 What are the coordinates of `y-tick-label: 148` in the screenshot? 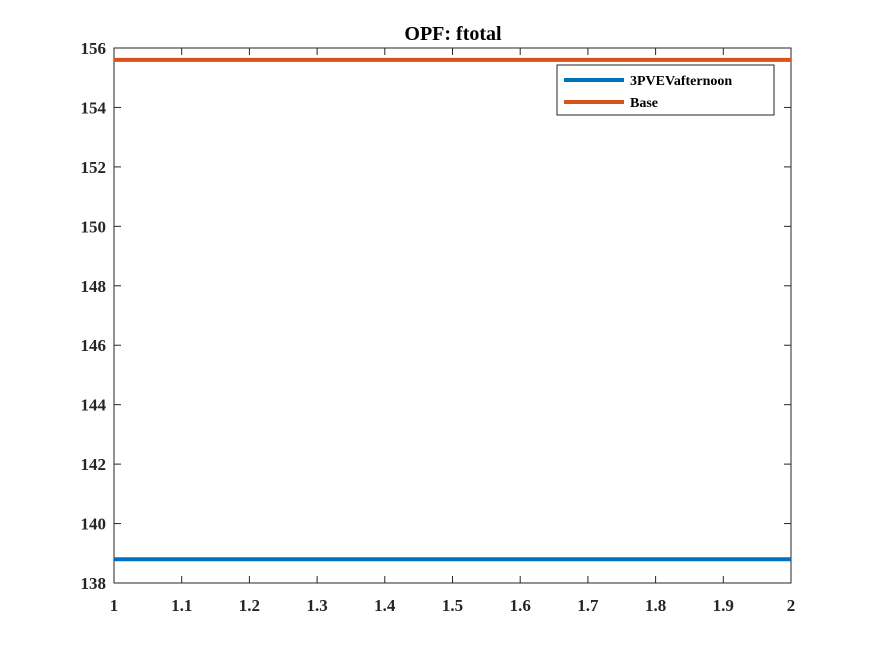 It's located at (94, 286).